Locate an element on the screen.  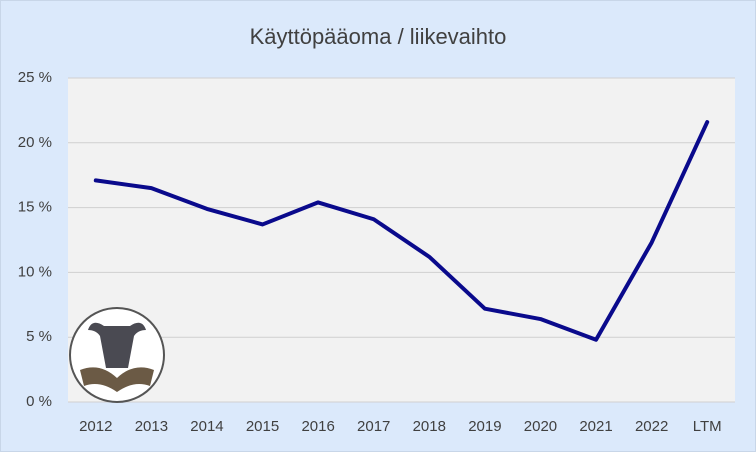
y-tick-label: 20 % is located at coordinates (35, 142).